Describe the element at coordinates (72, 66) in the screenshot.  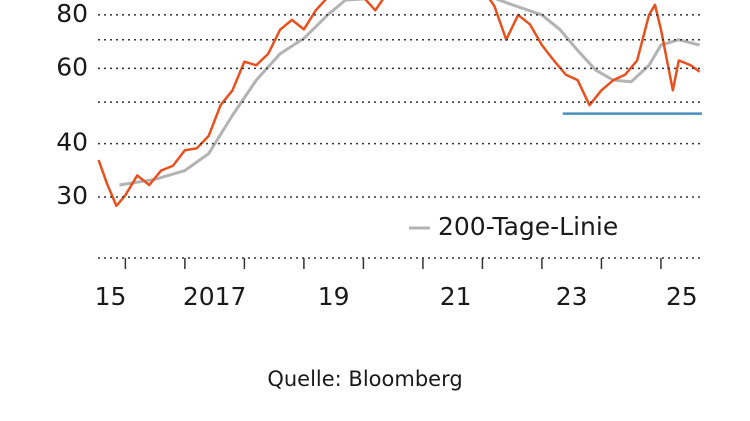
I see `y-tick-label: 60` at that location.